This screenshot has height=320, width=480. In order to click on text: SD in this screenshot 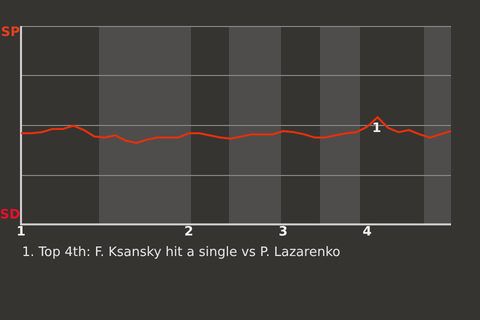, I will do `click(10, 214)`.